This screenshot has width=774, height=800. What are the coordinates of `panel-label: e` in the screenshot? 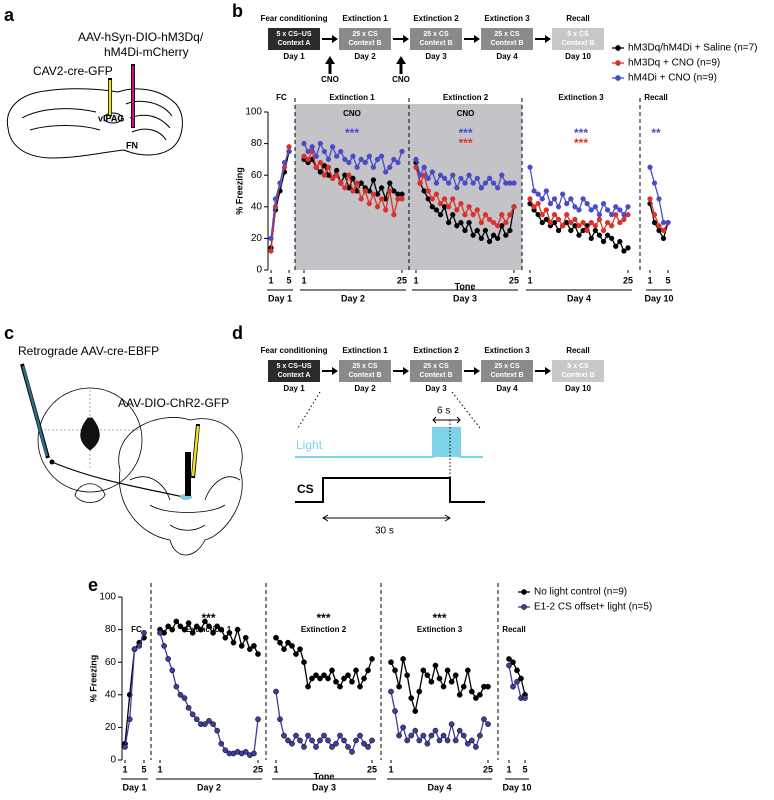 It's located at (93, 585).